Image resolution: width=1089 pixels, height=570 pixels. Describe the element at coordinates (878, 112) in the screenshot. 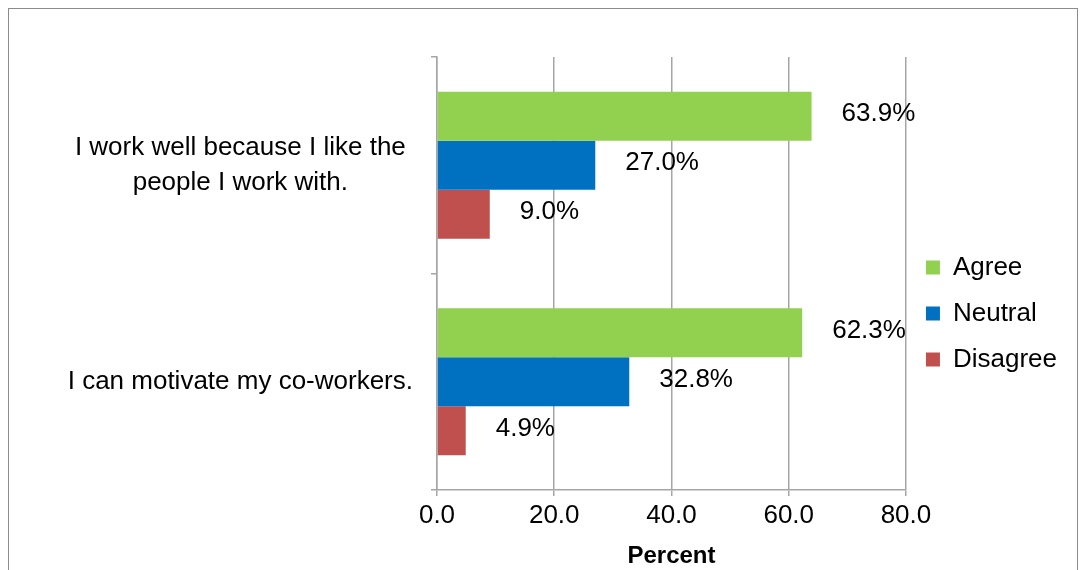

I see `data-label: 63.9%` at that location.